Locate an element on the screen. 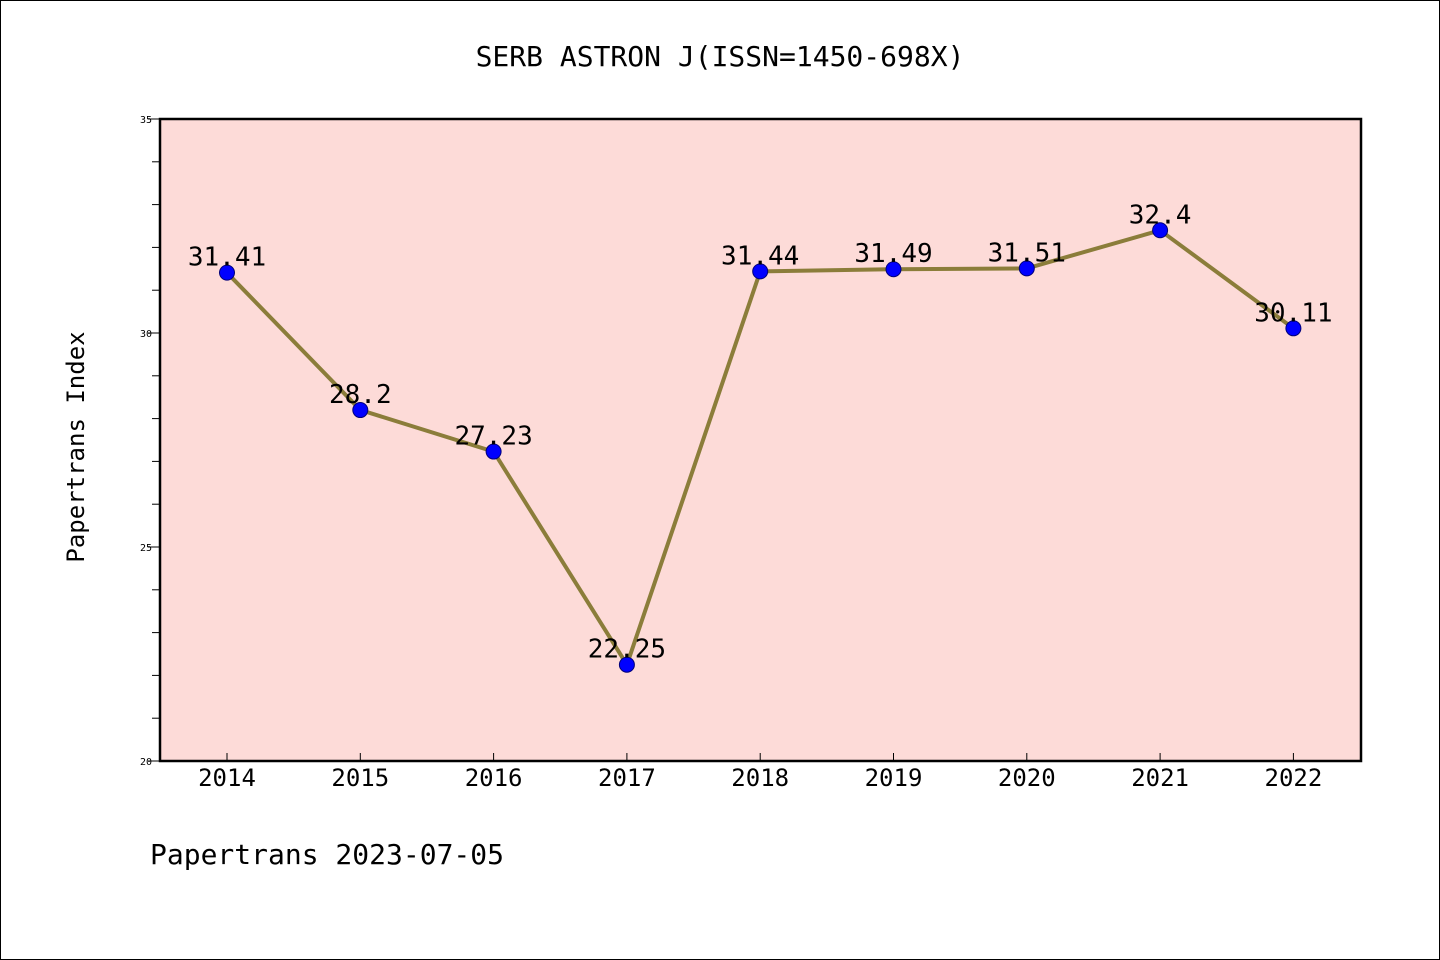 This screenshot has width=1440, height=960. x-tick-label: 2022 is located at coordinates (1294, 778).